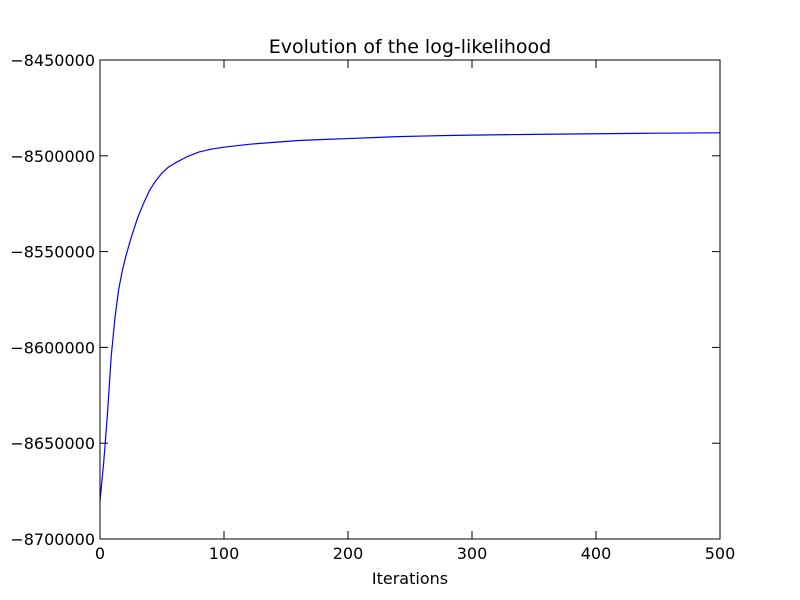 This screenshot has height=600, width=800. I want to click on x-tick-label: 0, so click(100, 553).